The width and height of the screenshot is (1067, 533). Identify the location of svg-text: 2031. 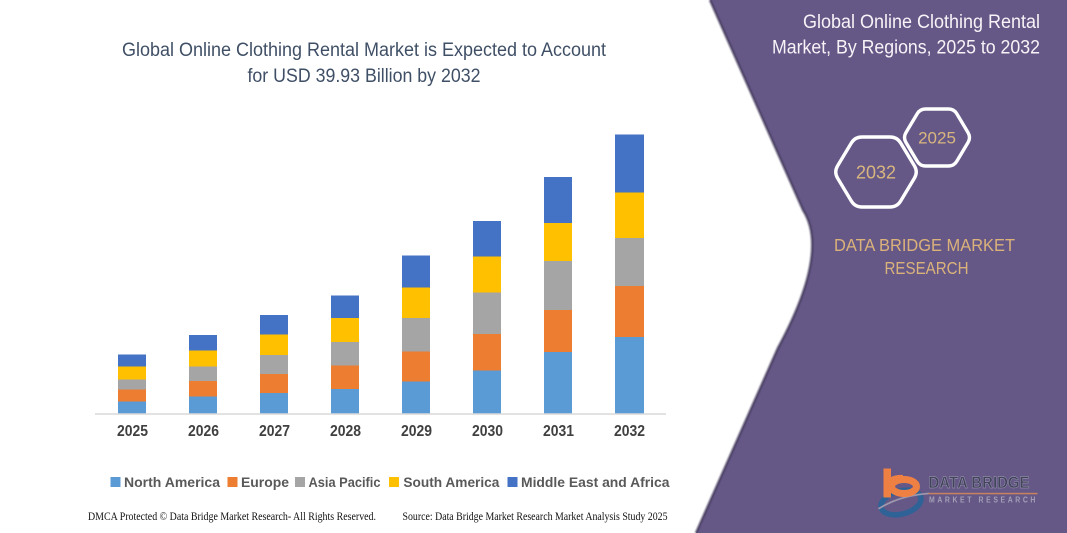
(558, 431).